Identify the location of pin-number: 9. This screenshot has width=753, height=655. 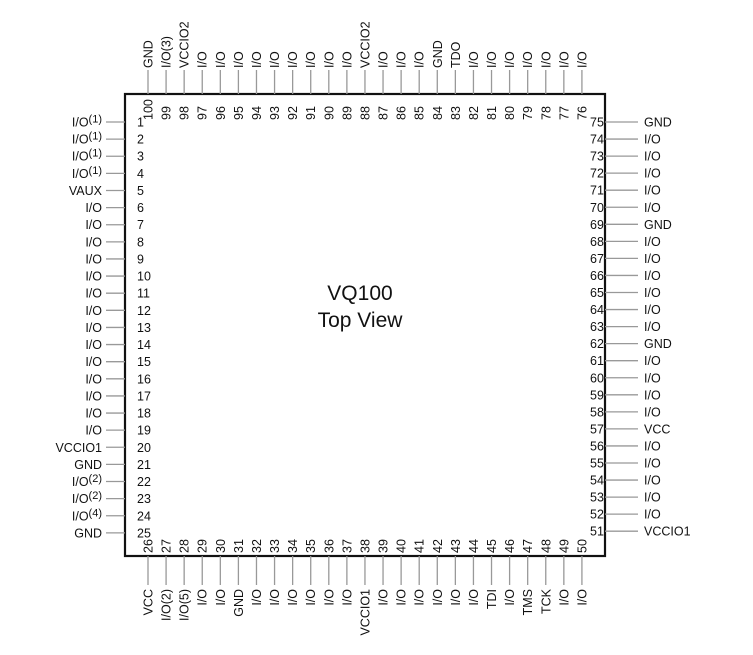
(140, 259).